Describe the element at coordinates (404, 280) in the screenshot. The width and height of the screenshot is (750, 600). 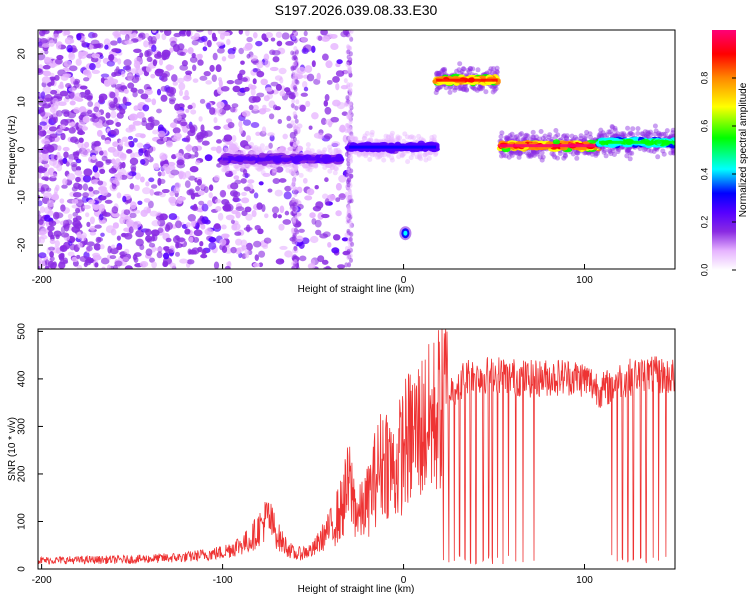
I see `spectrogram-x-tick-label: 0` at that location.